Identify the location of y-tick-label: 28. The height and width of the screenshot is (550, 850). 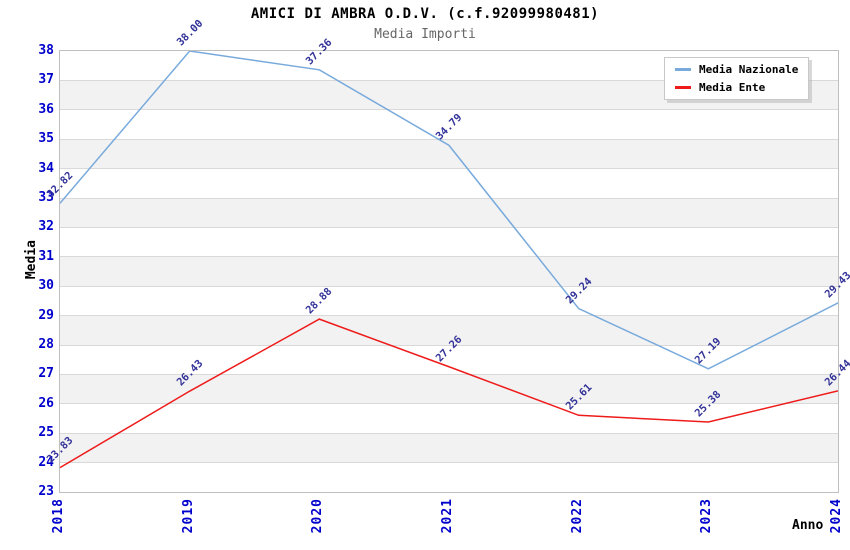
(46, 344).